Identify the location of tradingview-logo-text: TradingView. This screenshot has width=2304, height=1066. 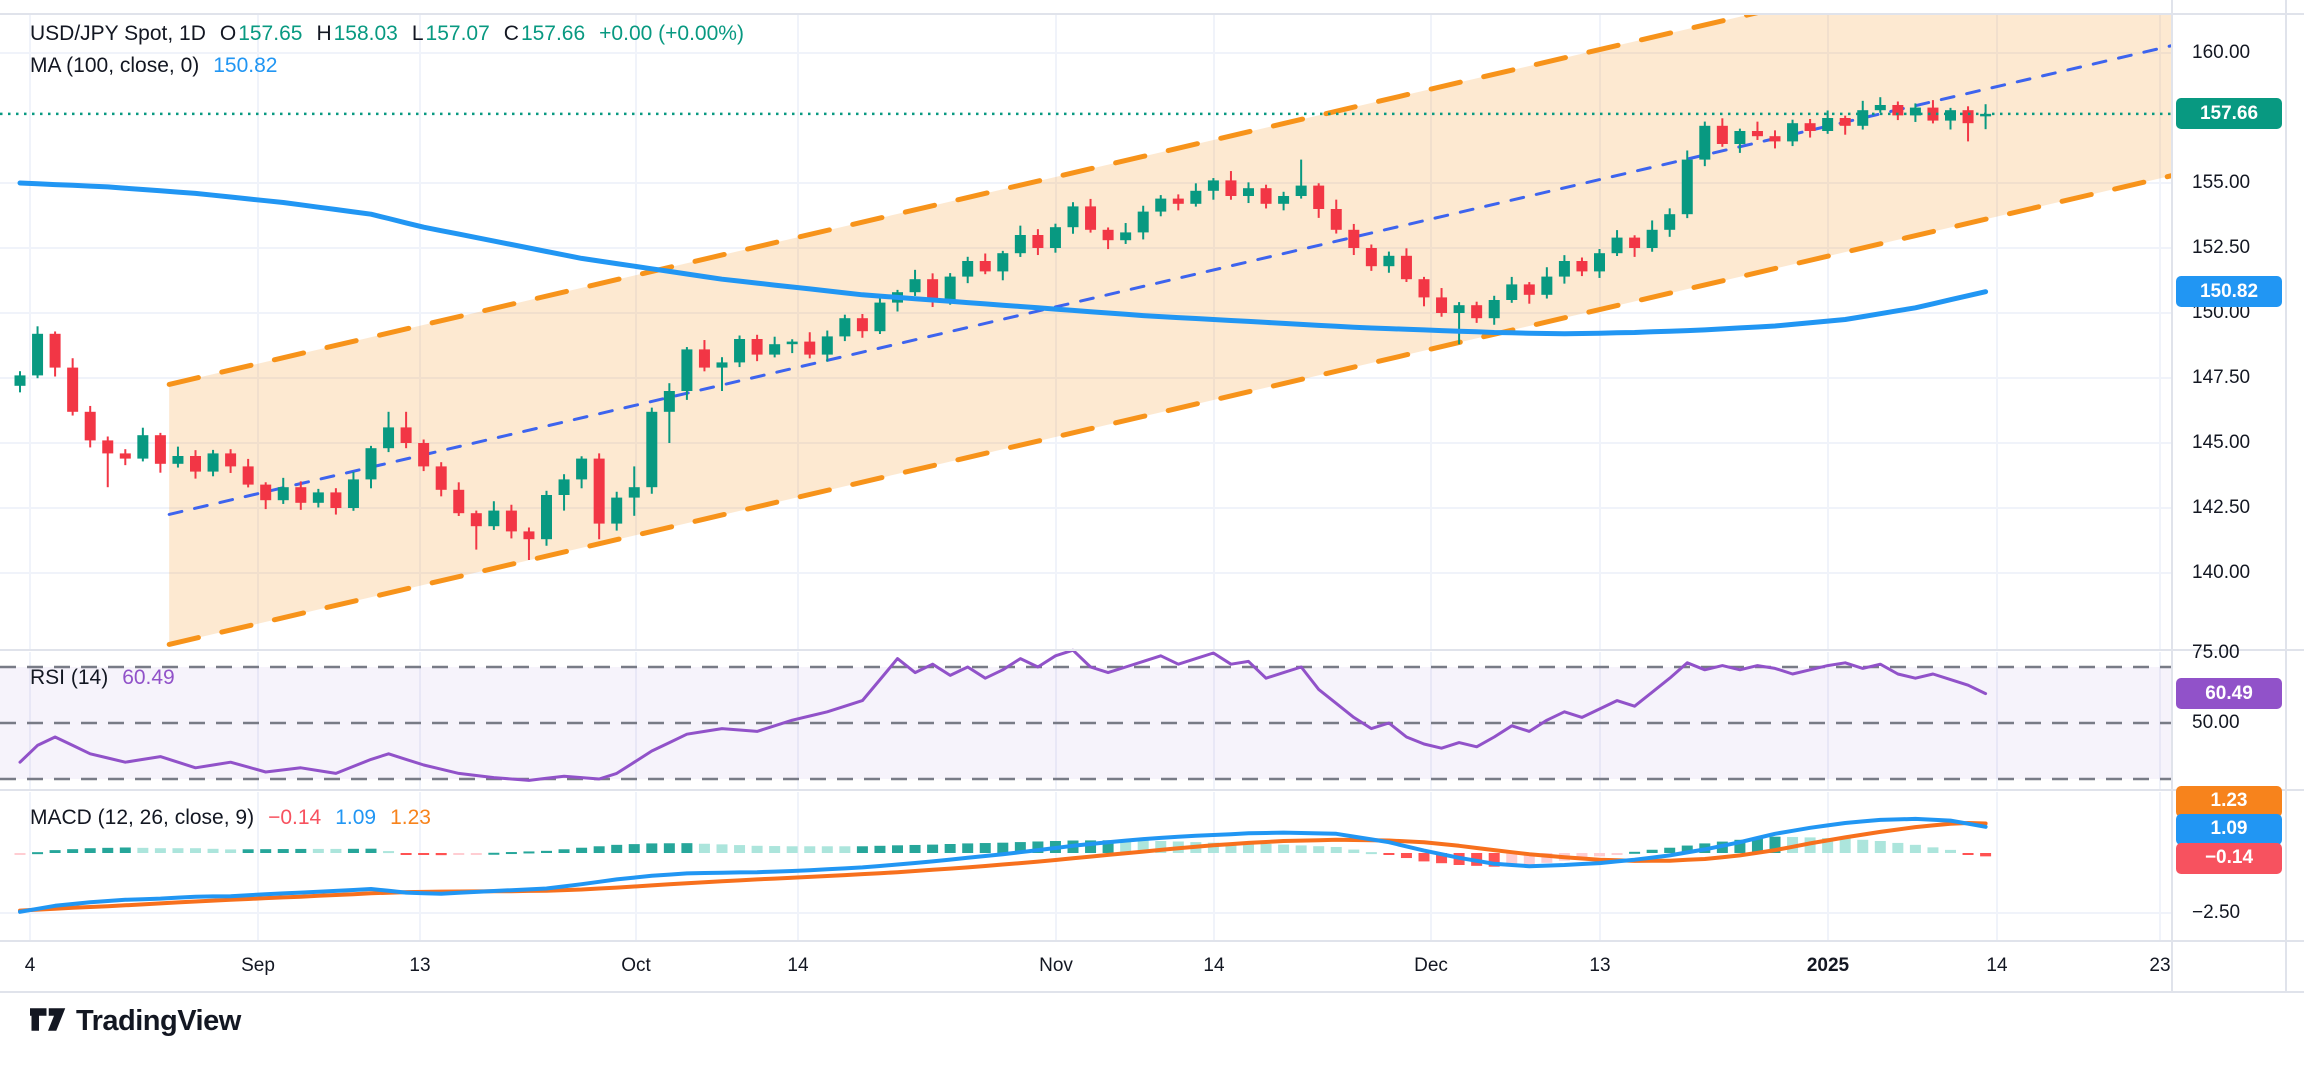
(158, 1020).